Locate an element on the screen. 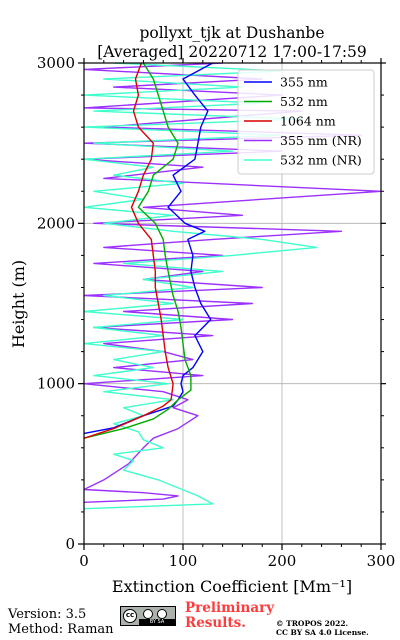  y-axis-label: Height (m) is located at coordinates (18, 304).